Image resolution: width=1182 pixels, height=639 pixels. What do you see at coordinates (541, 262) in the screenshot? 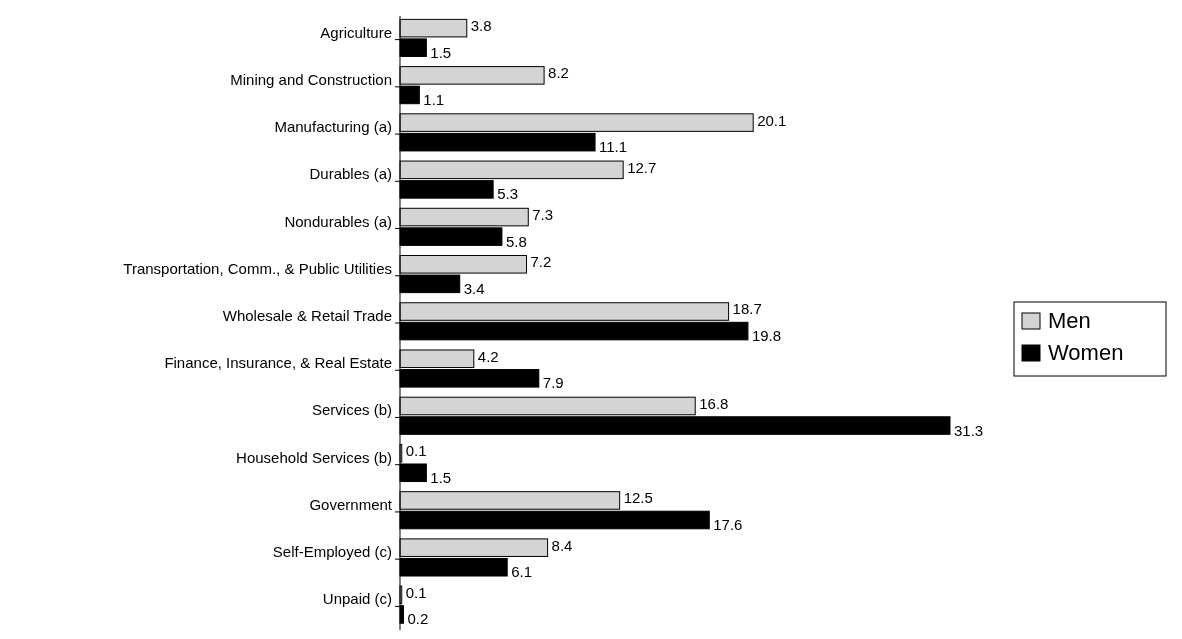
I see `data-label: 7.2` at bounding box center [541, 262].